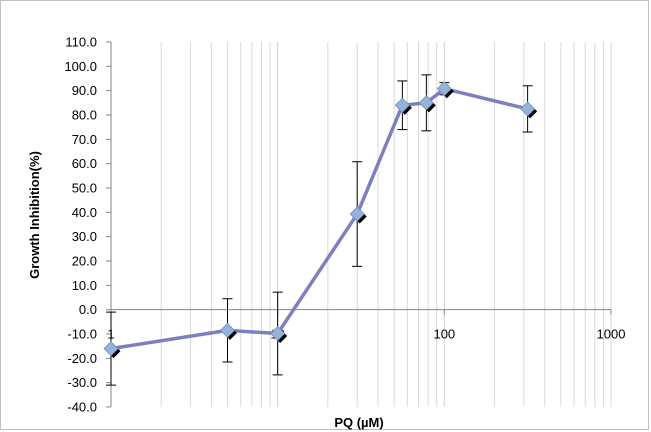 This screenshot has height=432, width=651. Describe the element at coordinates (82, 358) in the screenshot. I see `y-tick-label: -20.0` at that location.